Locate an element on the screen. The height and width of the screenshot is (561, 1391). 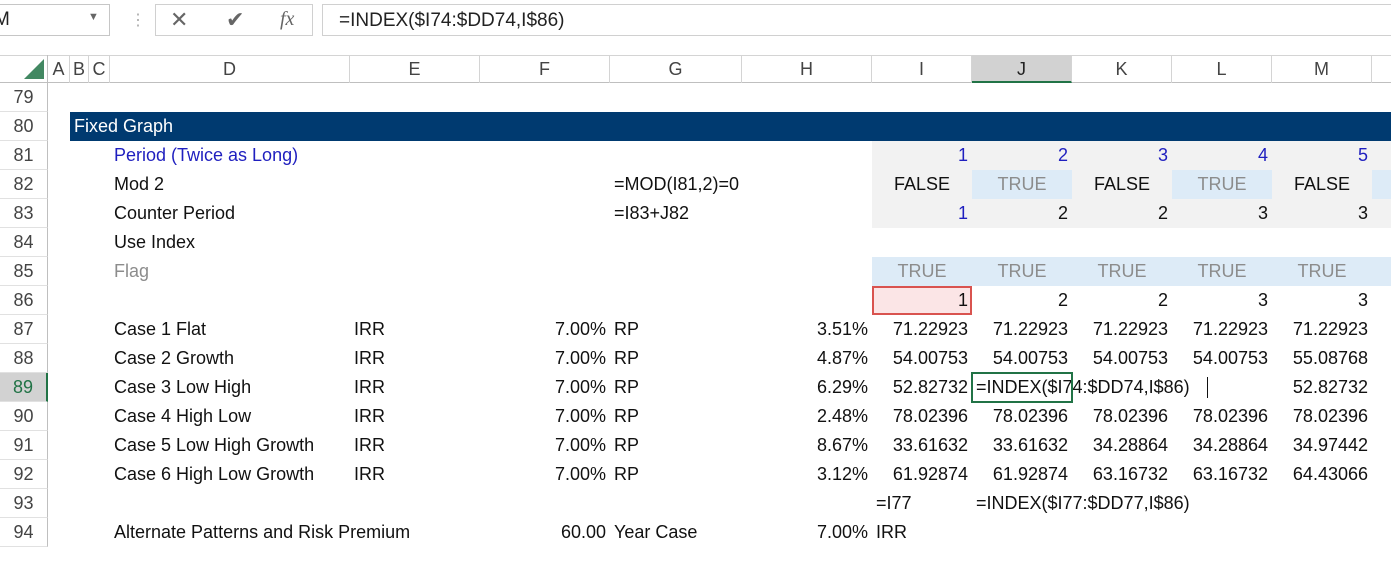
cell: =I77 is located at coordinates (894, 503).